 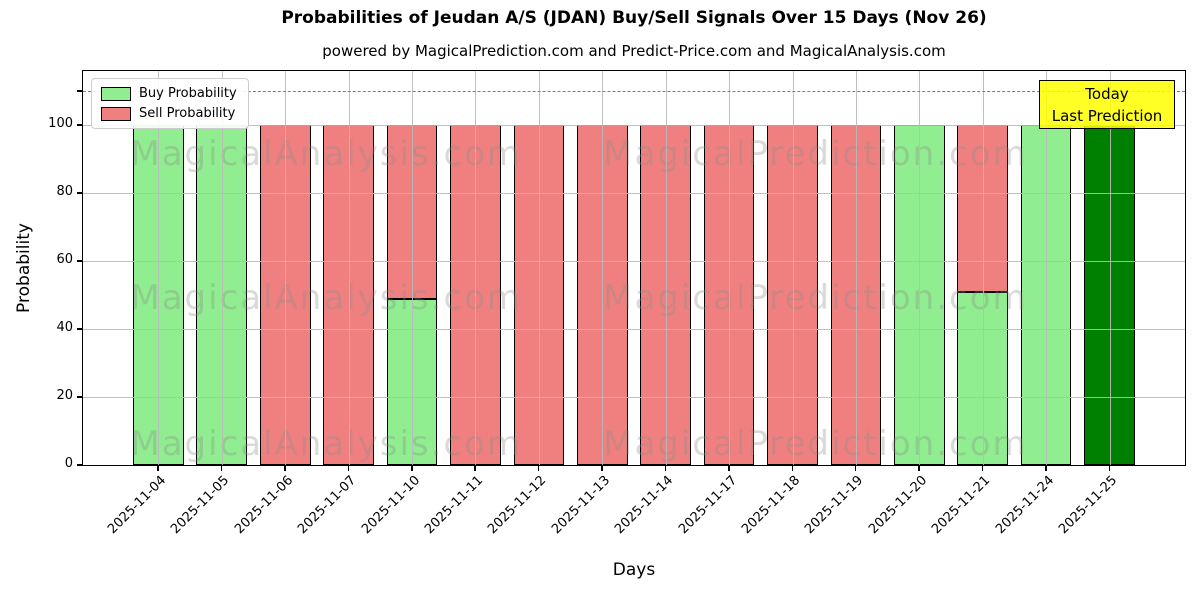 I want to click on x-tick-label: 2025-11-21, so click(x=961, y=505).